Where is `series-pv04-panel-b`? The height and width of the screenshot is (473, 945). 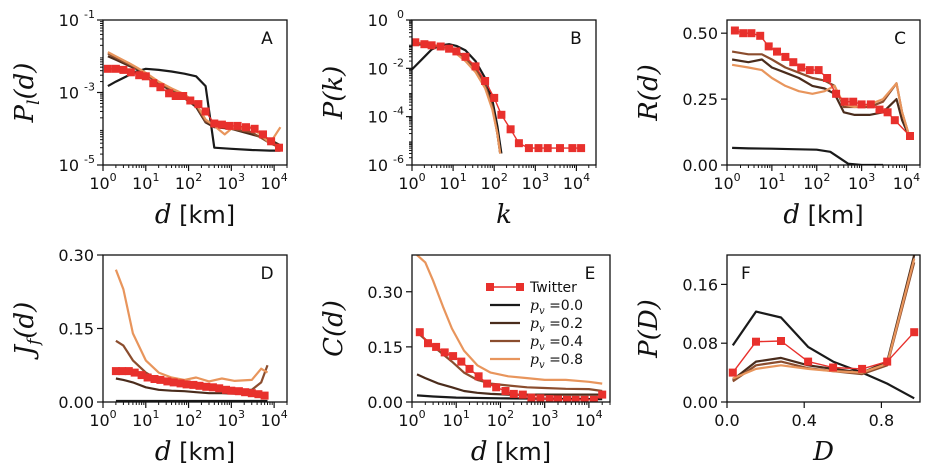 series-pv04-panel-b is located at coordinates (457, 98).